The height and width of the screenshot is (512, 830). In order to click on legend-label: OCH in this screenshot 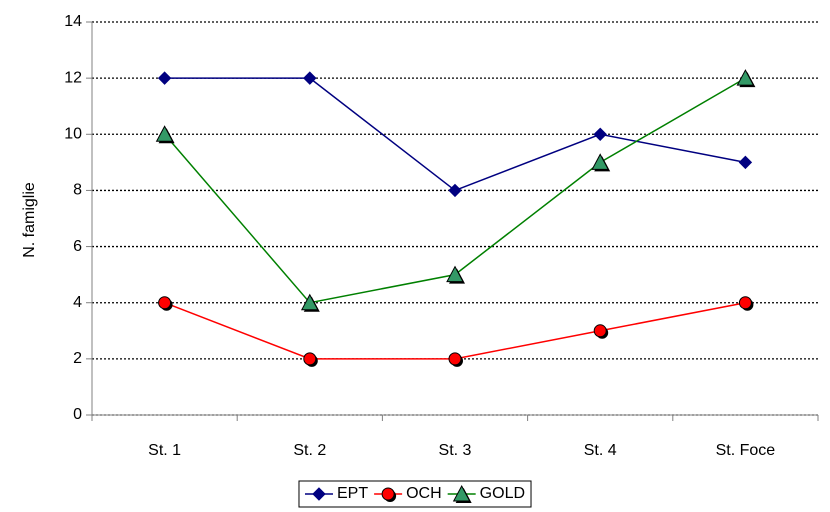, I will do `click(424, 493)`.